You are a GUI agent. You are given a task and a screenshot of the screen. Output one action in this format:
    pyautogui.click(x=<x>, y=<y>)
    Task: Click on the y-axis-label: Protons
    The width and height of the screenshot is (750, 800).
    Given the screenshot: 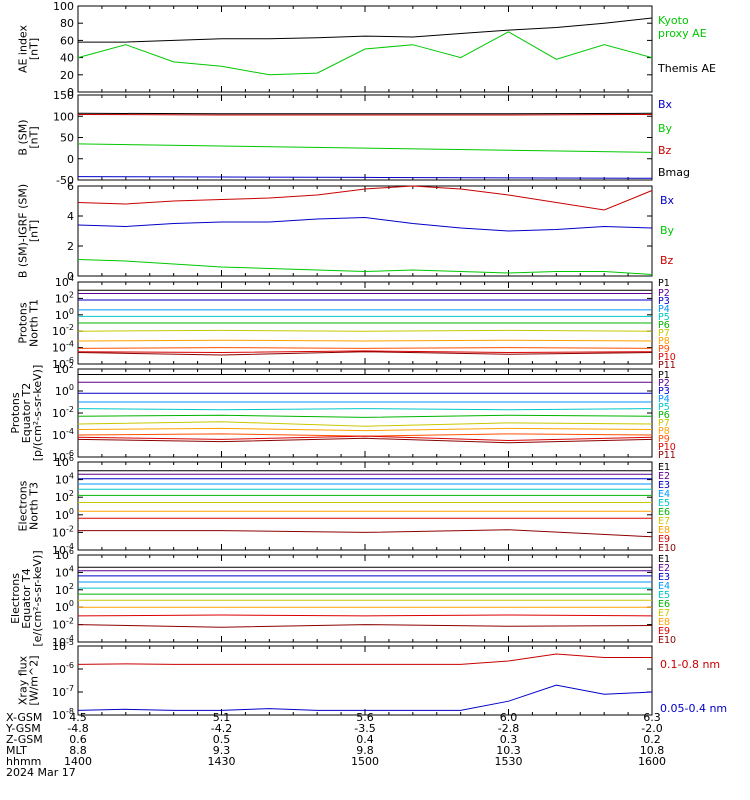 What is the action you would take?
    pyautogui.click(x=15, y=412)
    